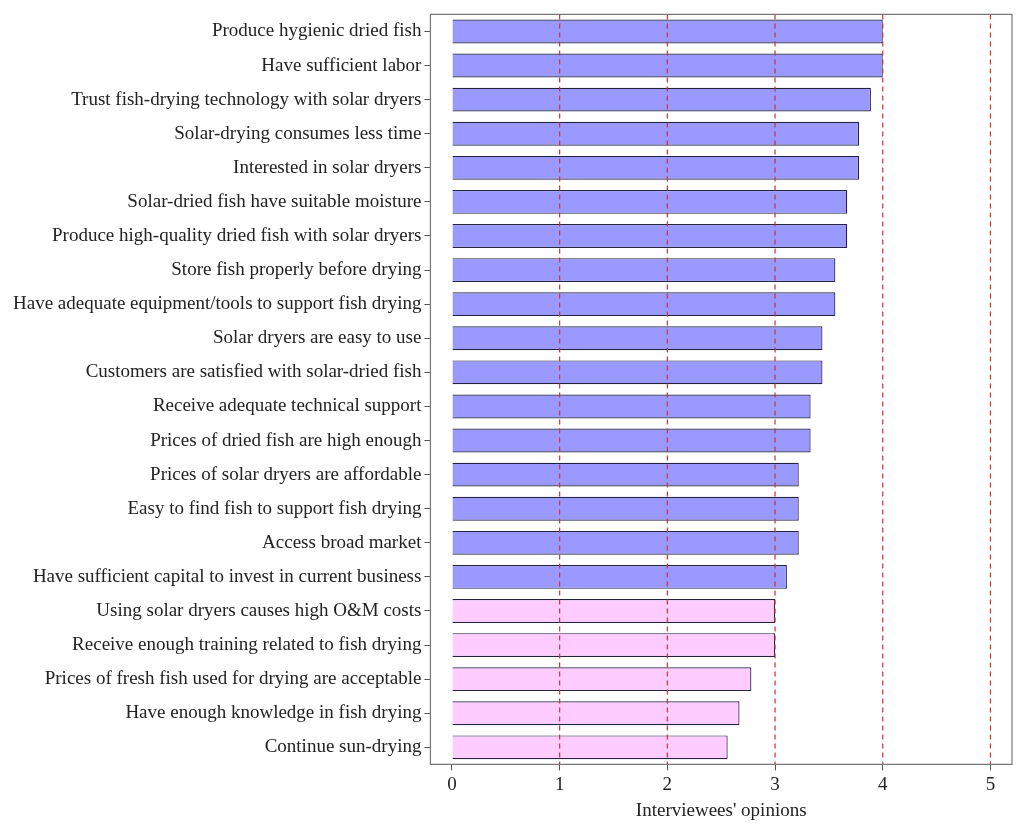 This screenshot has width=1016, height=830. What do you see at coordinates (298, 132) in the screenshot?
I see `y-tick-label: Solar-drying consumes less time` at bounding box center [298, 132].